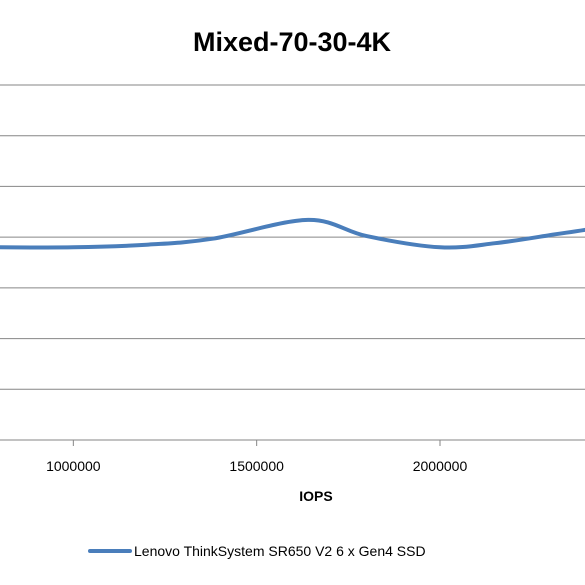  I want to click on x-axis-title: IOPS, so click(315, 496).